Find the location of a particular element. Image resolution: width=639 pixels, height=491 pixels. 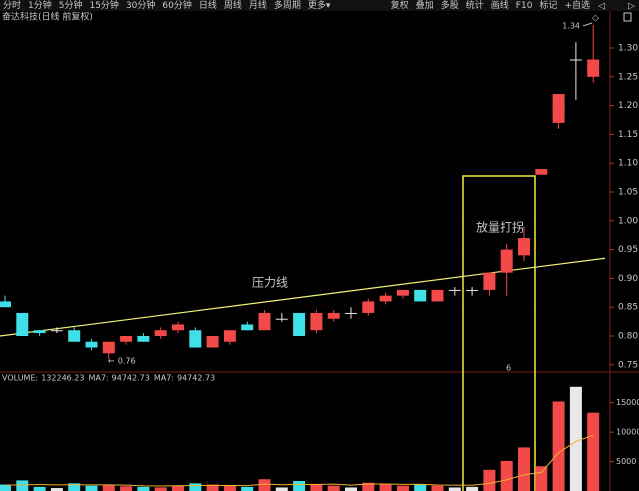

toolbar-button: 统计 is located at coordinates (475, 5).